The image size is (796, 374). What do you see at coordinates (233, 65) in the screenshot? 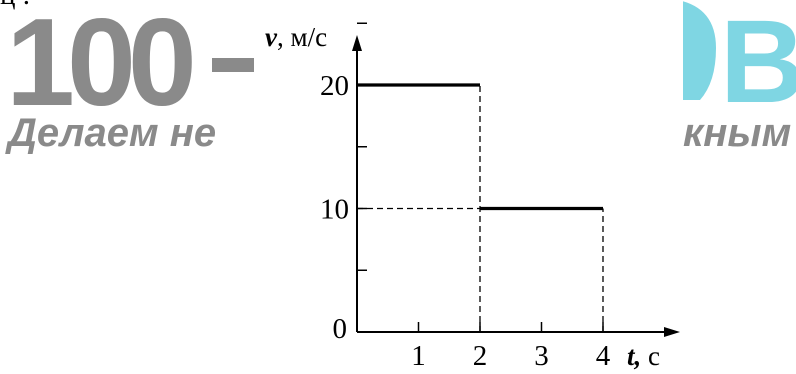
I see `watermark-dash` at bounding box center [233, 65].